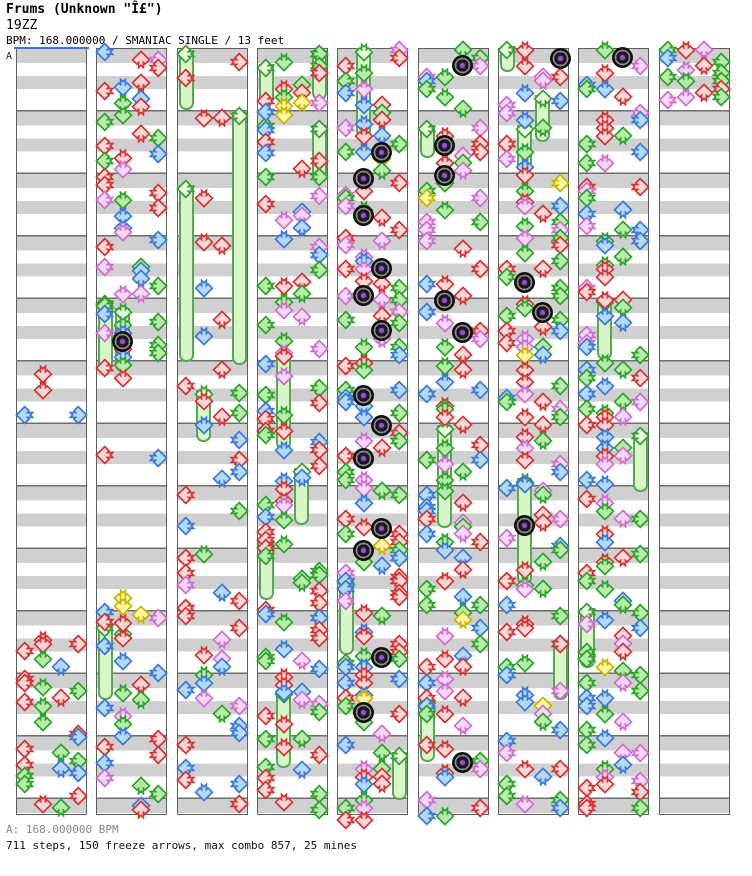 The image size is (752, 876). Describe the element at coordinates (84, 9) in the screenshot. I see `song-title: Frums (Unknown "Î£")` at that location.